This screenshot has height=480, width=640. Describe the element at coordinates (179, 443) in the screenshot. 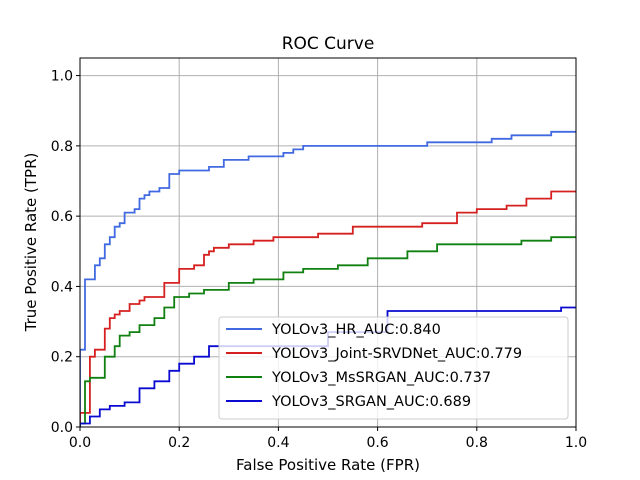

I see `x-tick-label: 0.2` at that location.